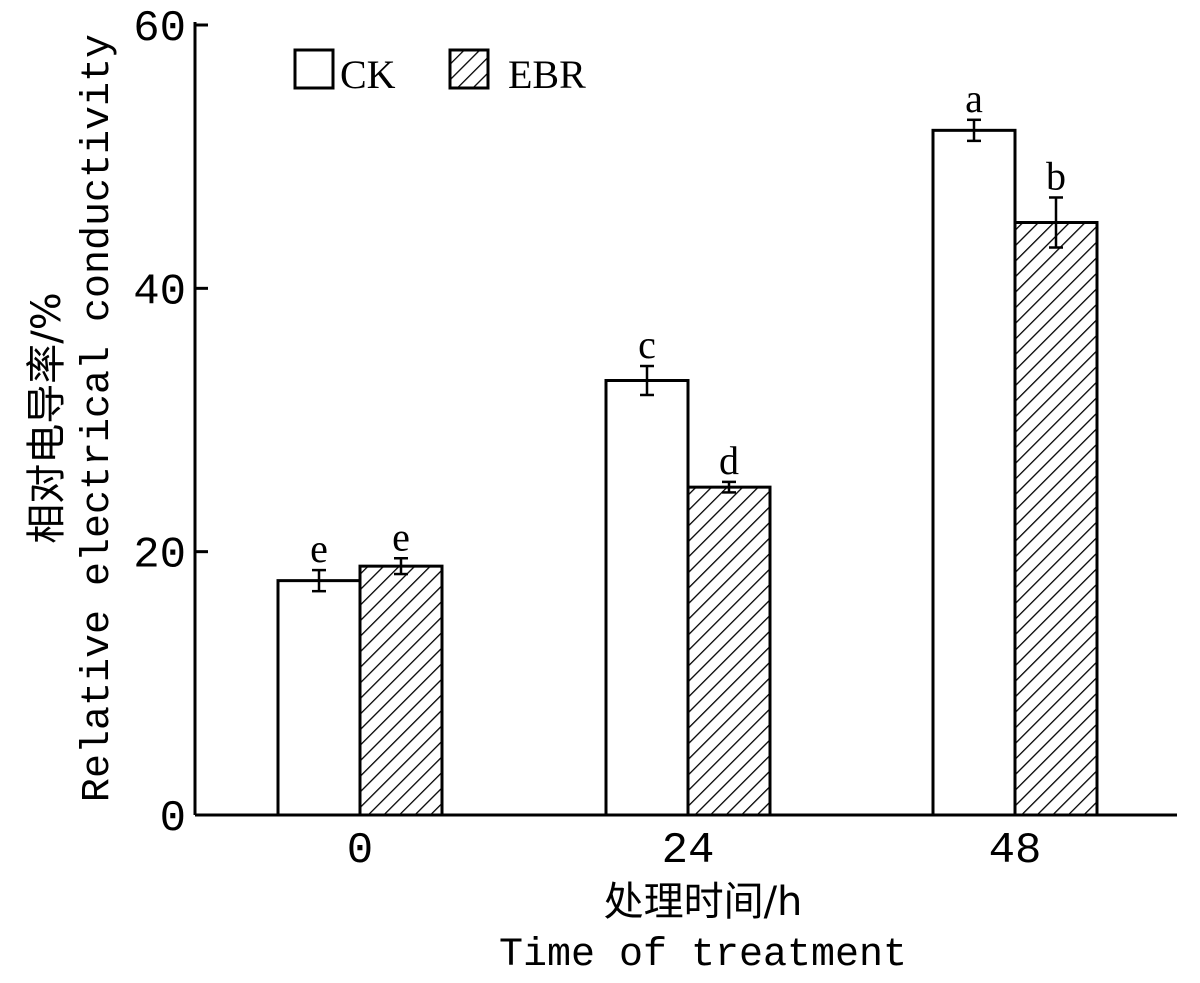 The image size is (1200, 983). What do you see at coordinates (1056, 519) in the screenshot?
I see `bar-ebr-48h` at bounding box center [1056, 519].